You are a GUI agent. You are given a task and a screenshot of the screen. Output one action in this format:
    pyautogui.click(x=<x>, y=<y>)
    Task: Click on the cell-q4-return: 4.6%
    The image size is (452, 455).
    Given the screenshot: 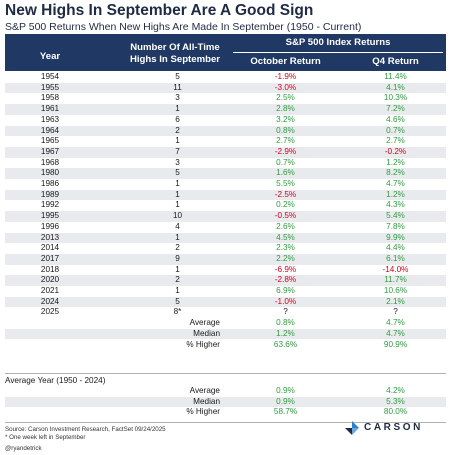 What is the action you would take?
    pyautogui.click(x=395, y=119)
    